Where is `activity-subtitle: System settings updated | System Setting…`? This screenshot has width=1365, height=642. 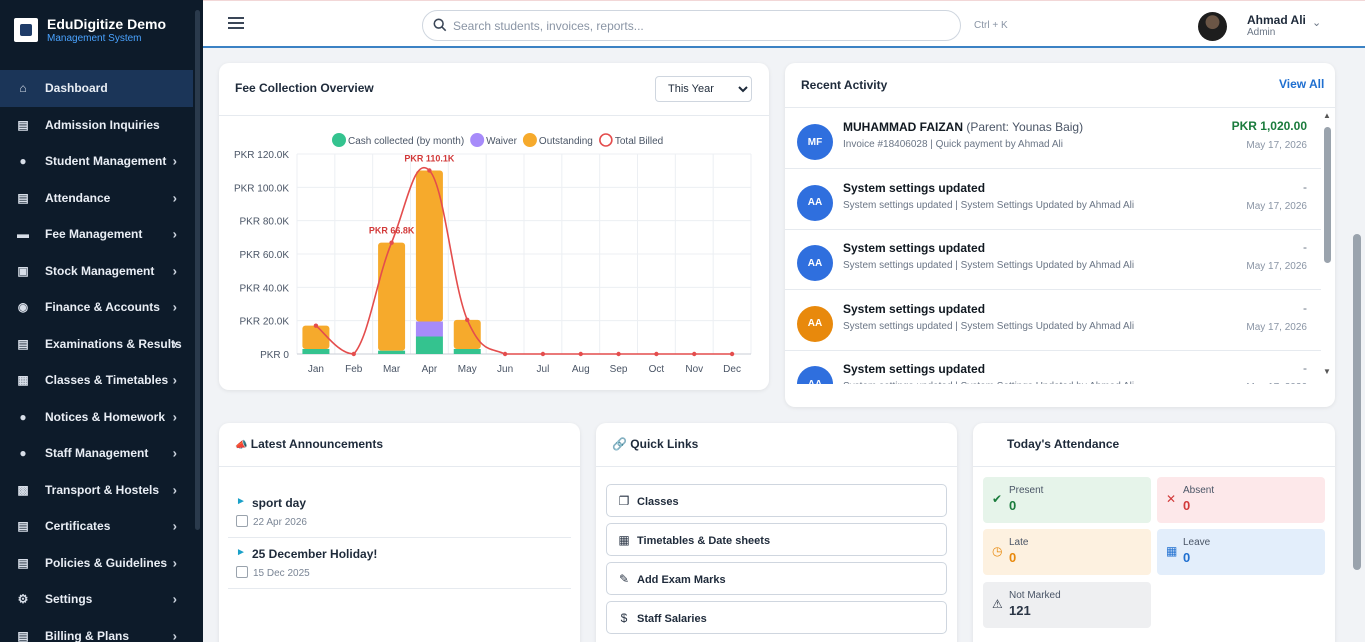
activity-subtitle: System settings updated | System Setting… is located at coordinates (989, 205).